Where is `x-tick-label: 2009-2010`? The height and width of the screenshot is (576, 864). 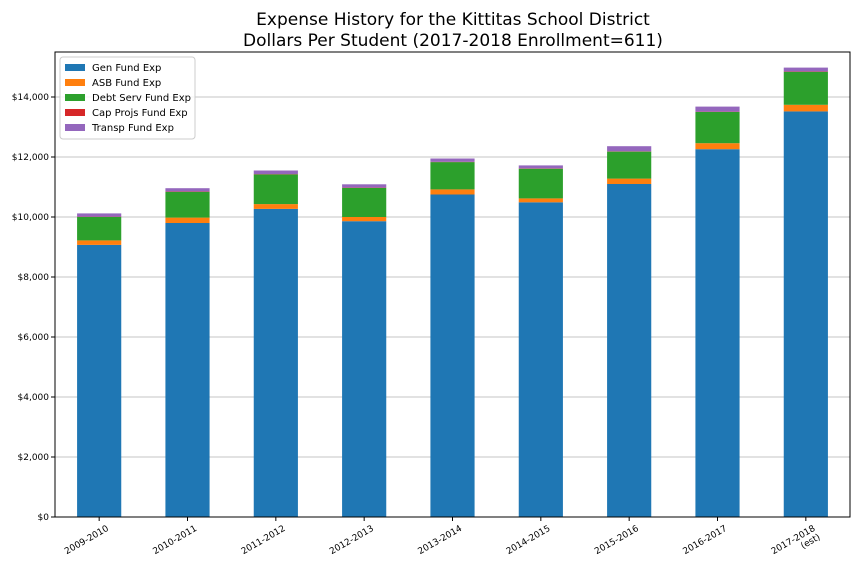 x-tick-label: 2009-2010 is located at coordinates (87, 540).